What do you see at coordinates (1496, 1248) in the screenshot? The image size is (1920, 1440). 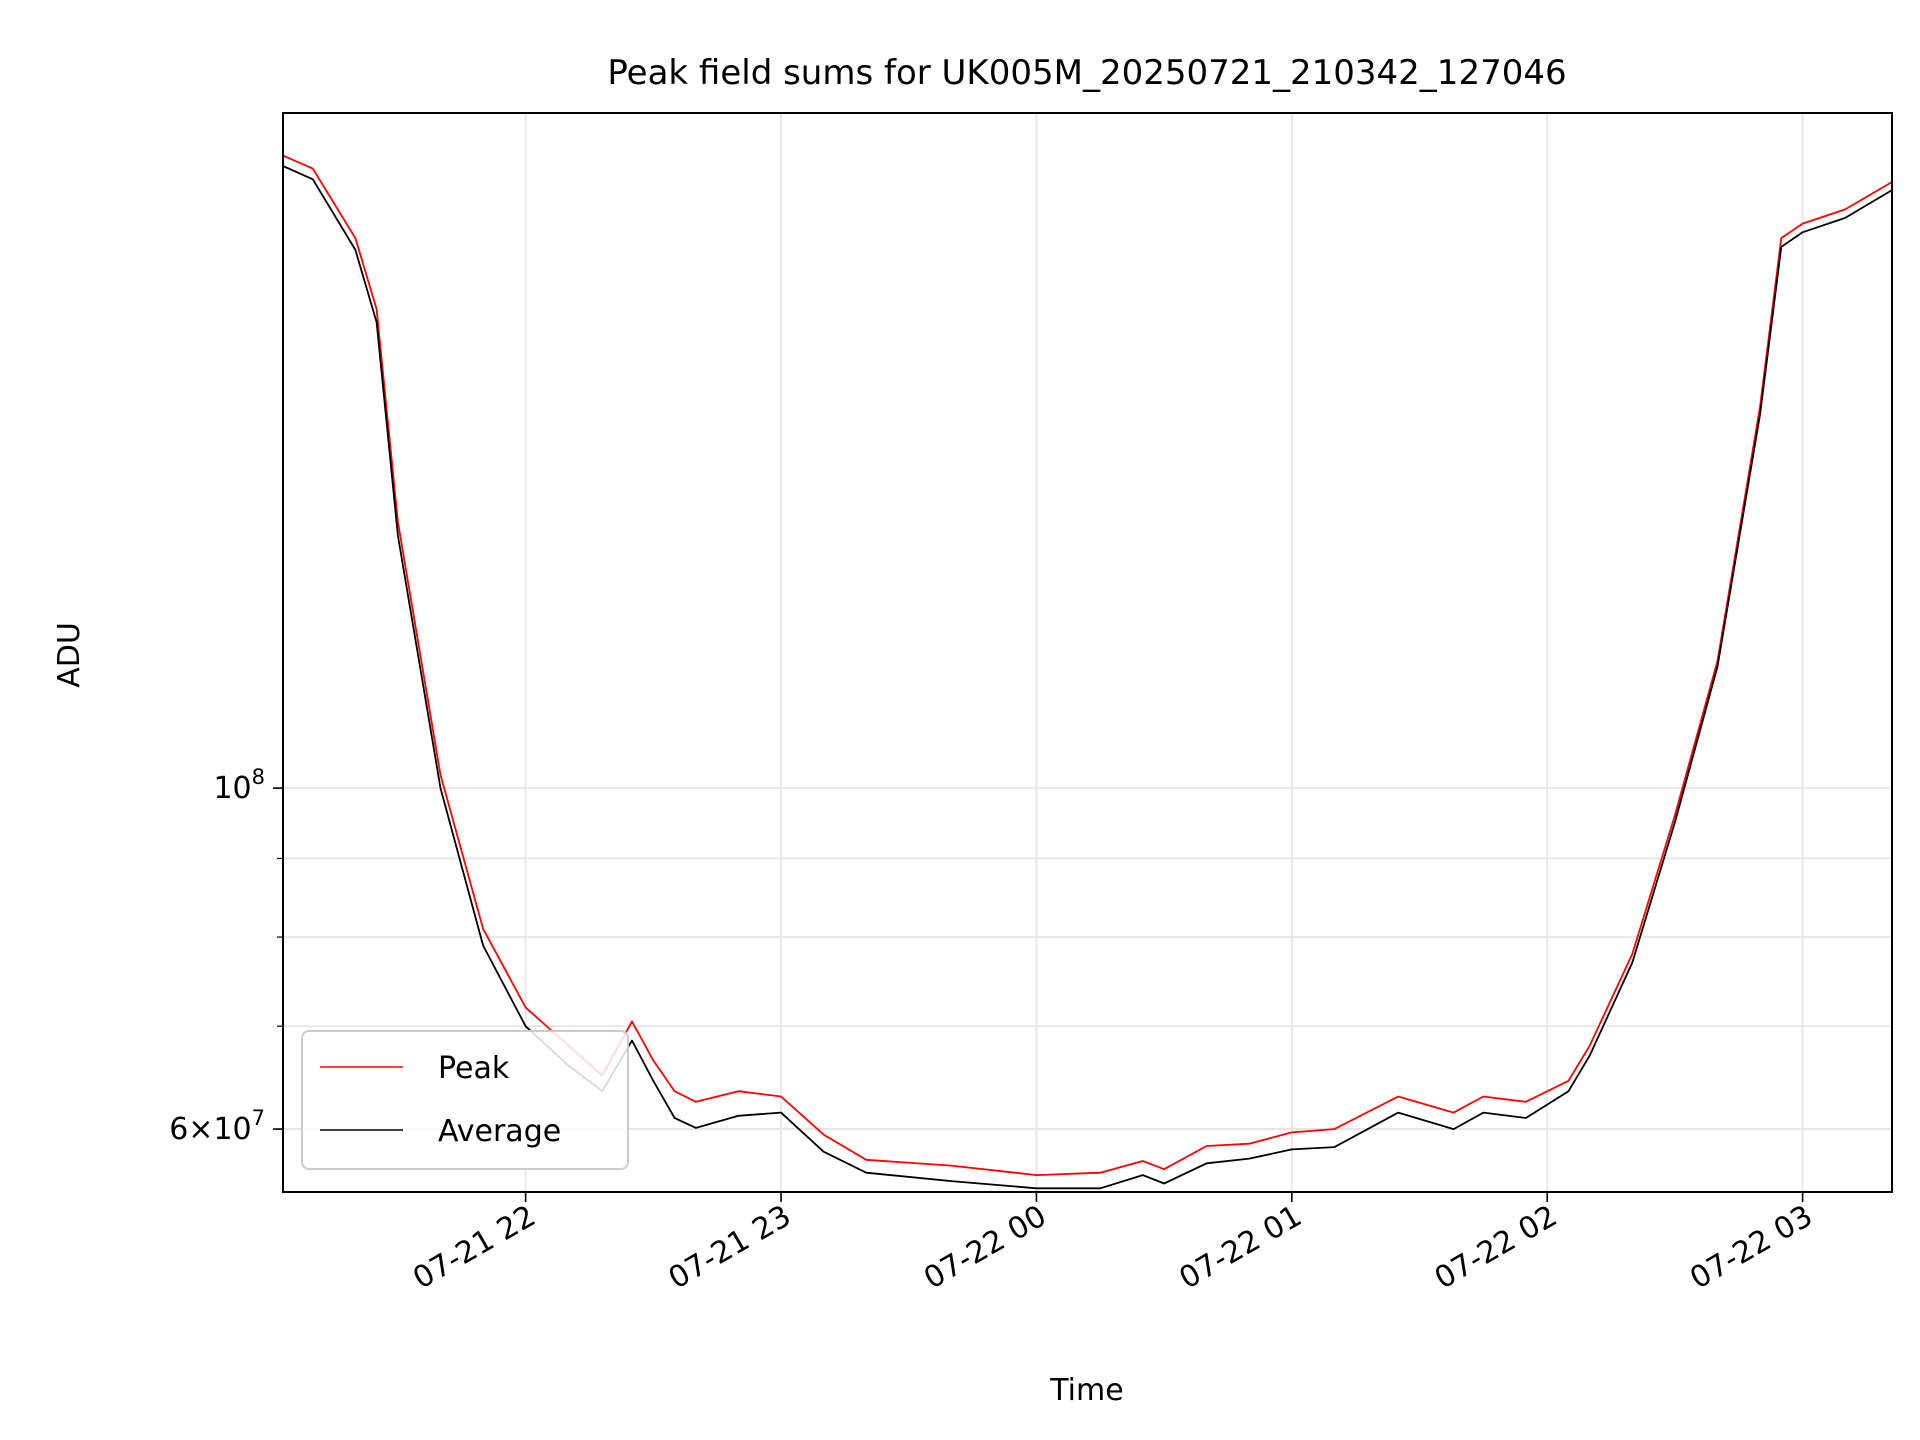 I see `x-tick-label: 07-22 02` at bounding box center [1496, 1248].